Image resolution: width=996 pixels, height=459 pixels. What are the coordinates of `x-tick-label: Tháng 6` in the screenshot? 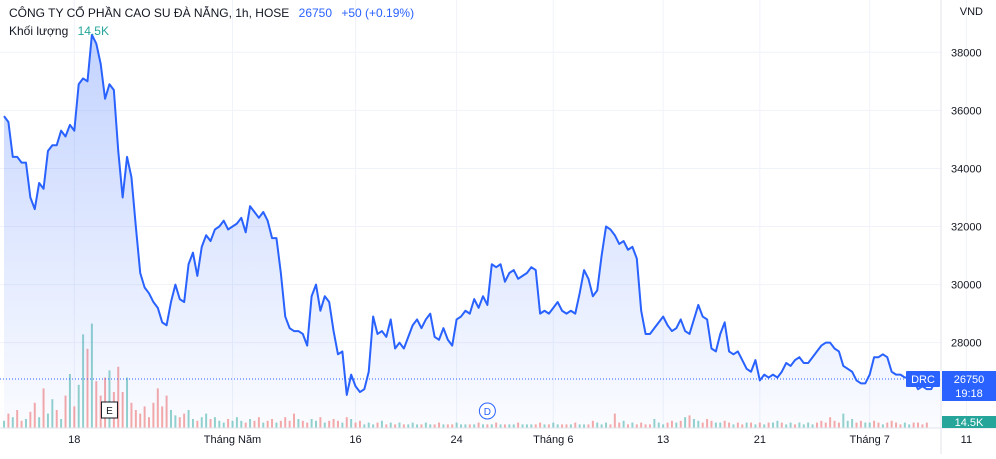 It's located at (553, 440).